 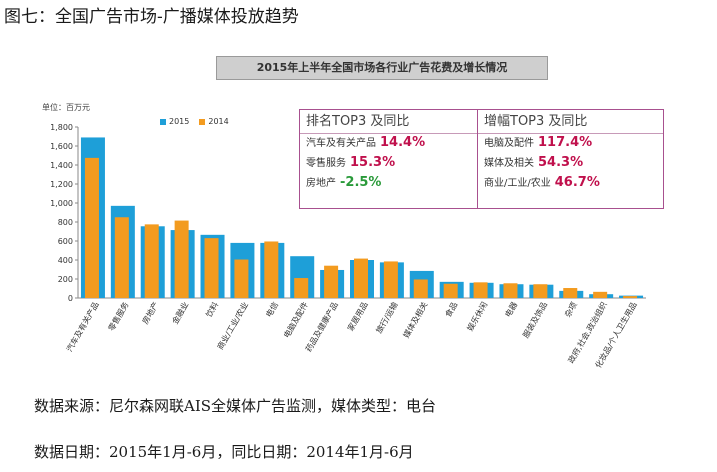 What do you see at coordinates (235, 406) in the screenshot?
I see `data-source-text: 数据来源：尼尔森网联AIS全媒体广告监测，媒体类型：电台` at bounding box center [235, 406].